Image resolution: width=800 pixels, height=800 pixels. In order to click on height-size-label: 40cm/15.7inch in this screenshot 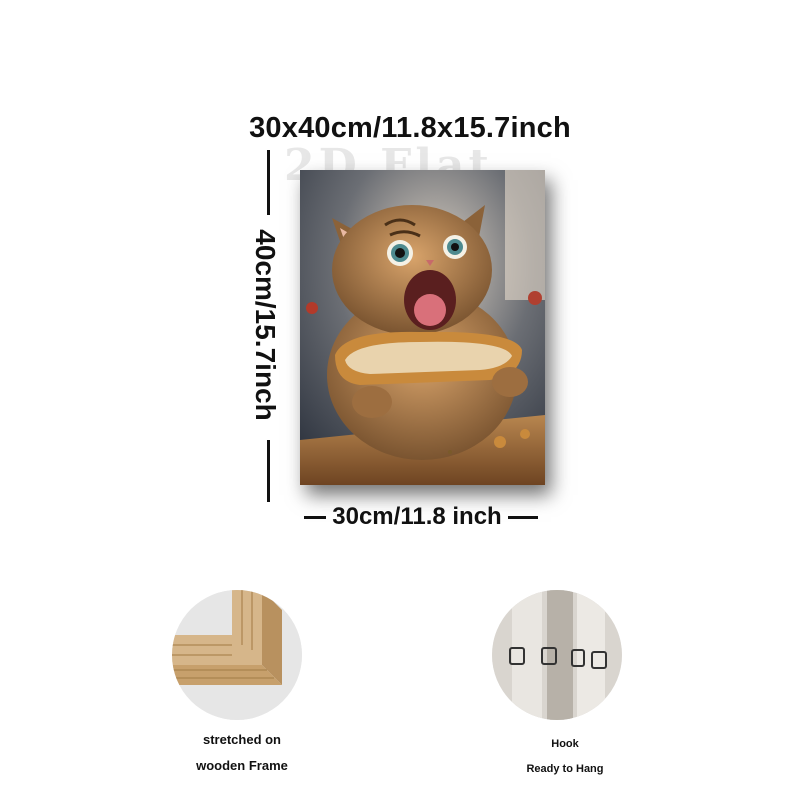, I will do `click(265, 325)`.